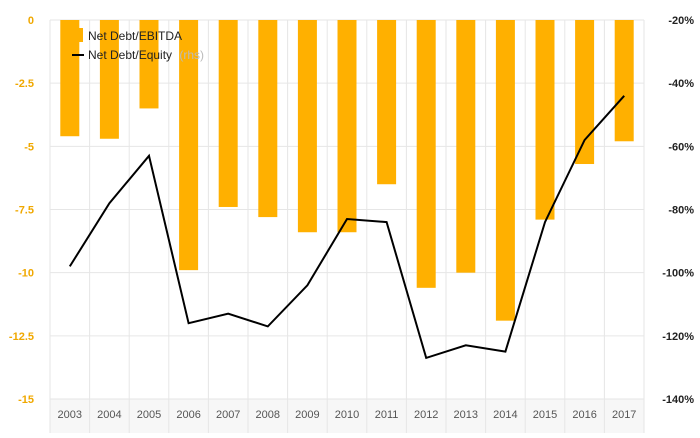 This screenshot has height=438, width=700. What do you see at coordinates (505, 415) in the screenshot?
I see `x-tick-label: 2014` at bounding box center [505, 415].